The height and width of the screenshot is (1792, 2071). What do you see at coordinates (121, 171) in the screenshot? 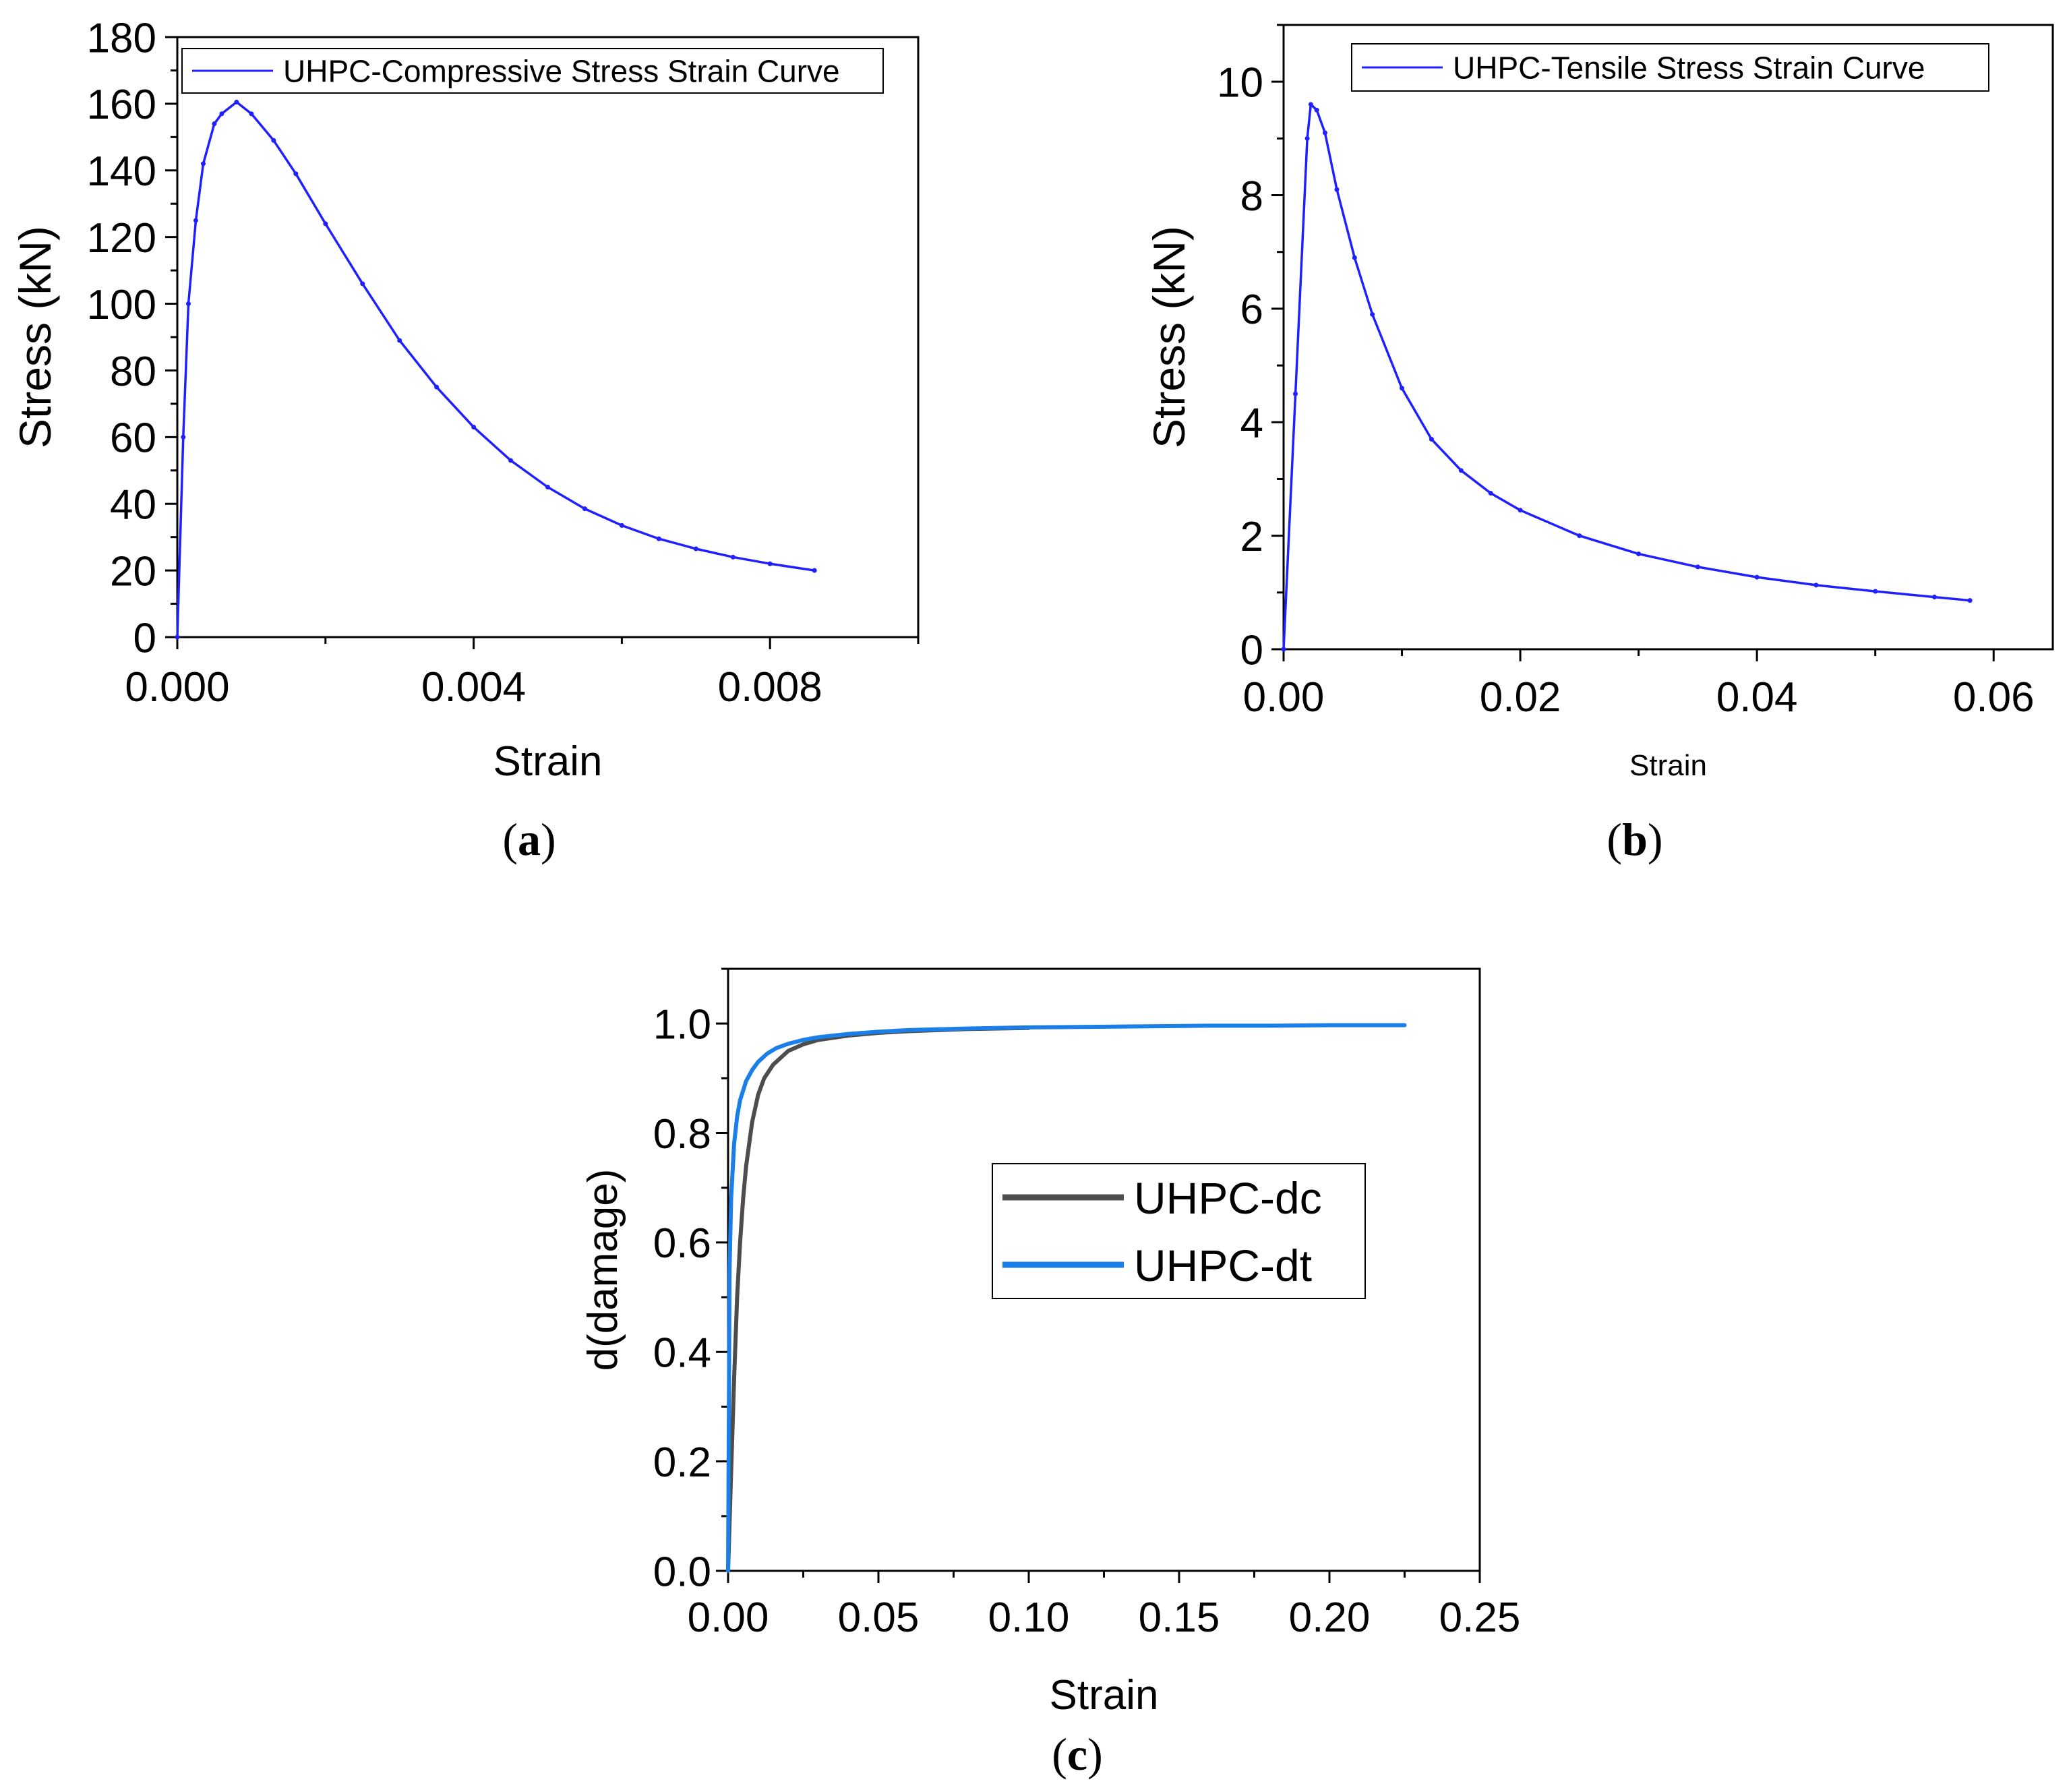
I see `y-tick-label-a: 140` at bounding box center [121, 171].